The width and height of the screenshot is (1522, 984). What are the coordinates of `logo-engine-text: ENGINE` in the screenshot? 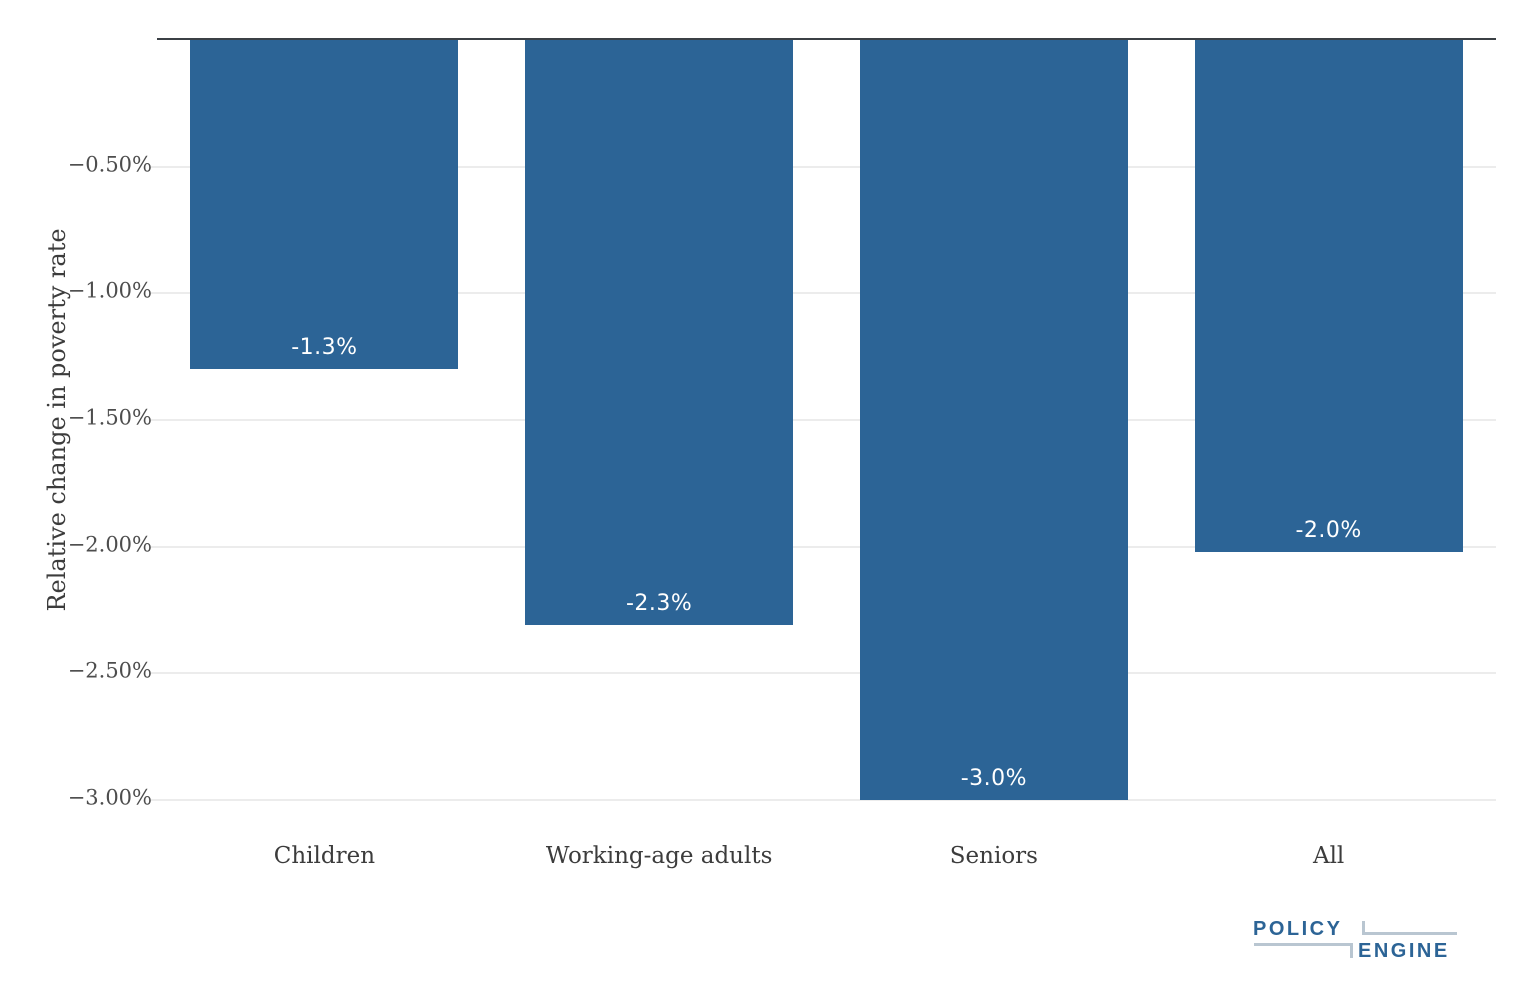 It's located at (1404, 951).